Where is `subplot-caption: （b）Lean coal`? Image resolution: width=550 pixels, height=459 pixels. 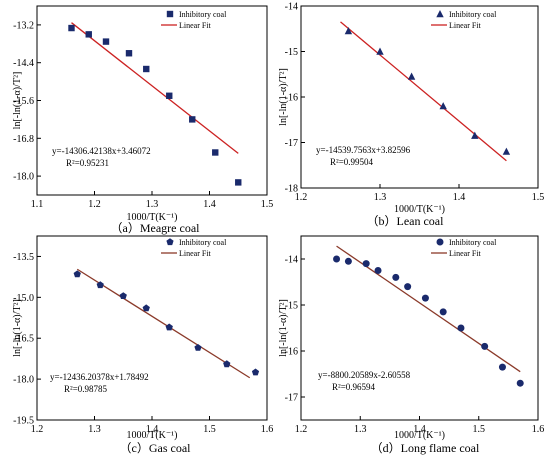
subplot-caption: （b）Lean coal is located at coordinates (406, 221).